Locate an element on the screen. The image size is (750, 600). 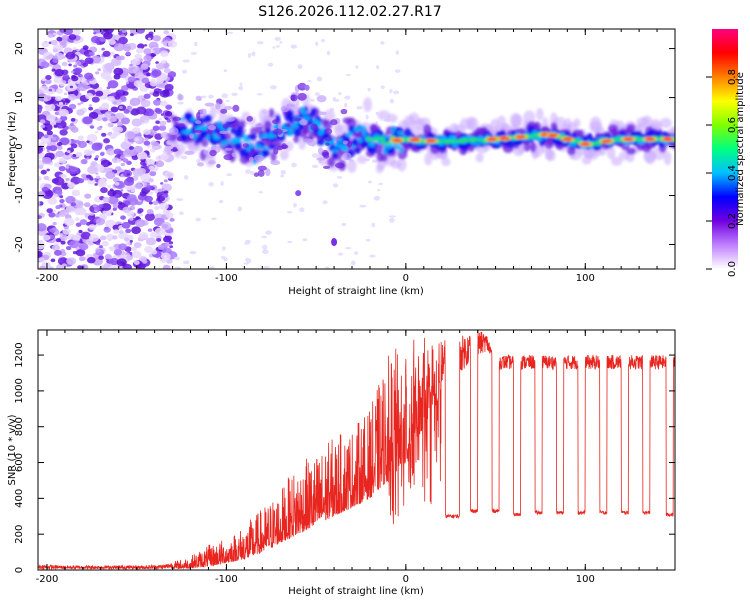
y-tick-label: 400 is located at coordinates (19, 498).